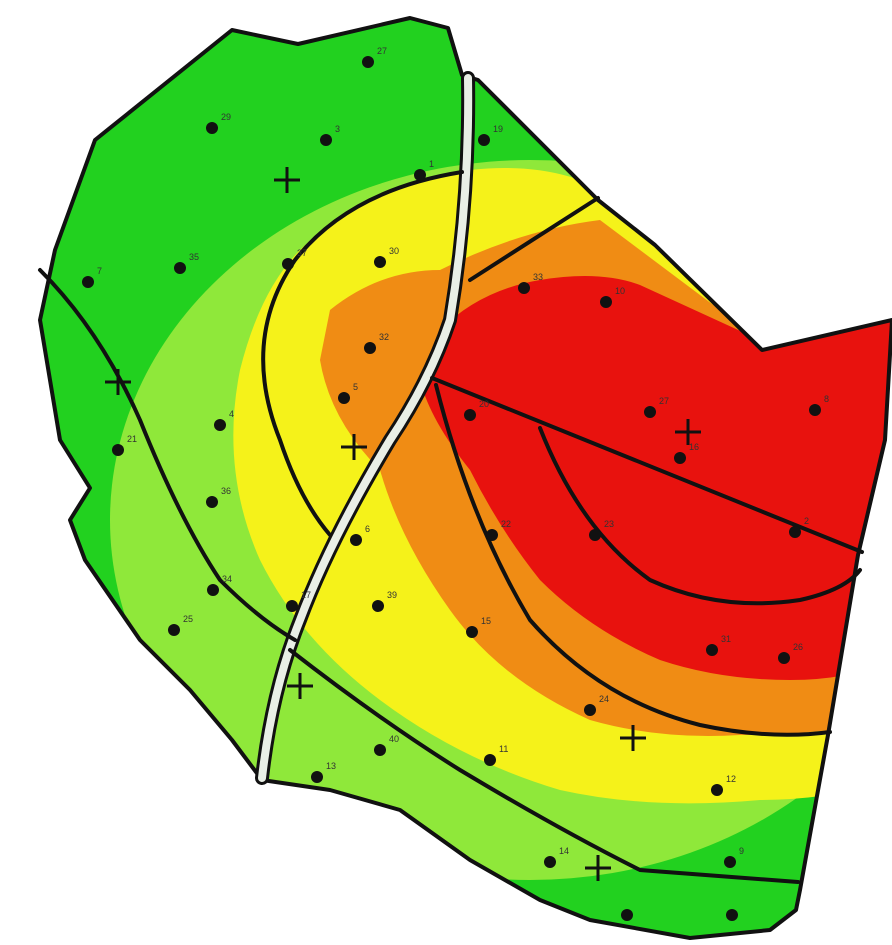  Describe the element at coordinates (731, 779) in the screenshot. I see `sample-point-label: 12` at that location.